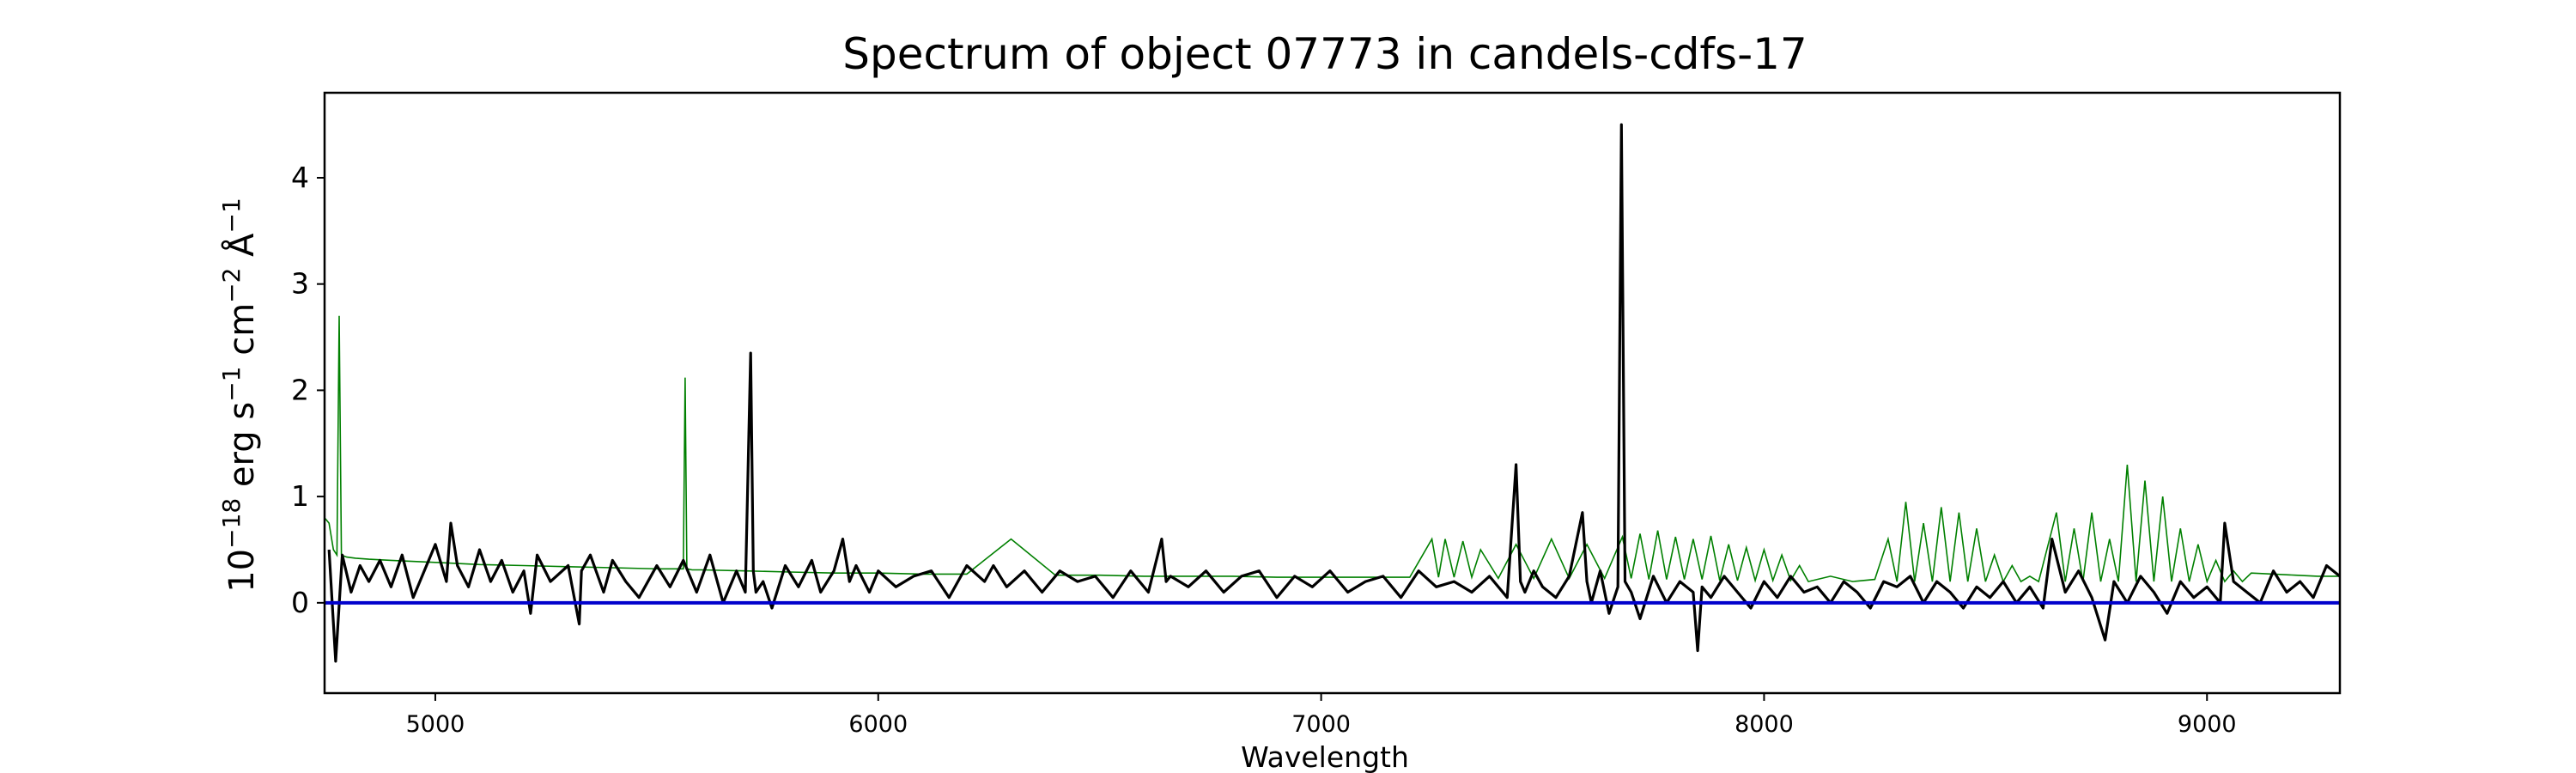  I want to click on y-tick-label: 2, so click(300, 389).